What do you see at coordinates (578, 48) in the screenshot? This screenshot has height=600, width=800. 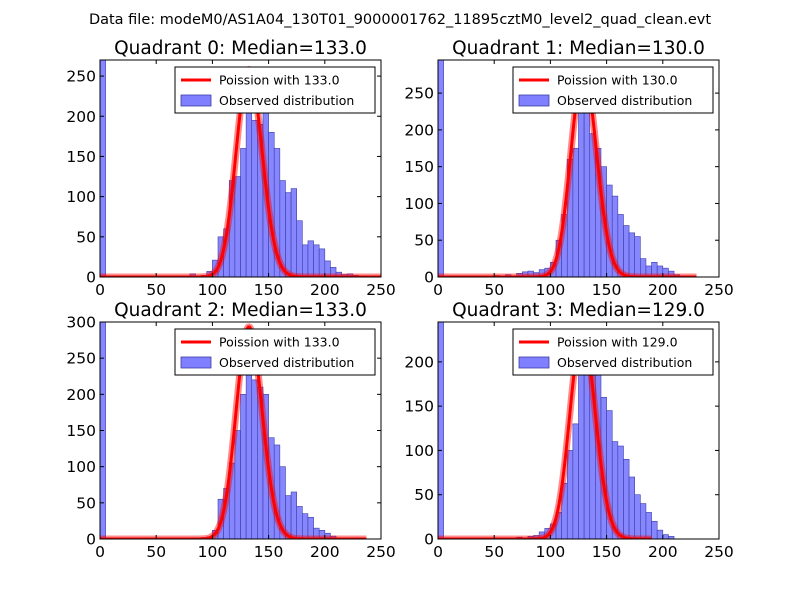 I see `quadrant-1-title: Quadrant 1: Median=130.0` at bounding box center [578, 48].